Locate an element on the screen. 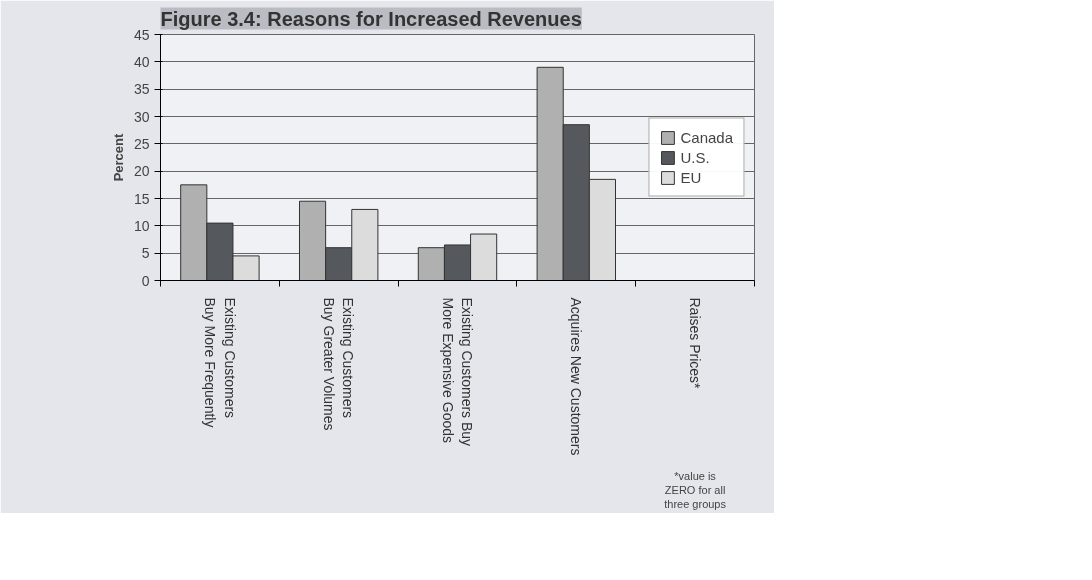  x-tick-label: Acquires New Customers is located at coordinates (576, 376).